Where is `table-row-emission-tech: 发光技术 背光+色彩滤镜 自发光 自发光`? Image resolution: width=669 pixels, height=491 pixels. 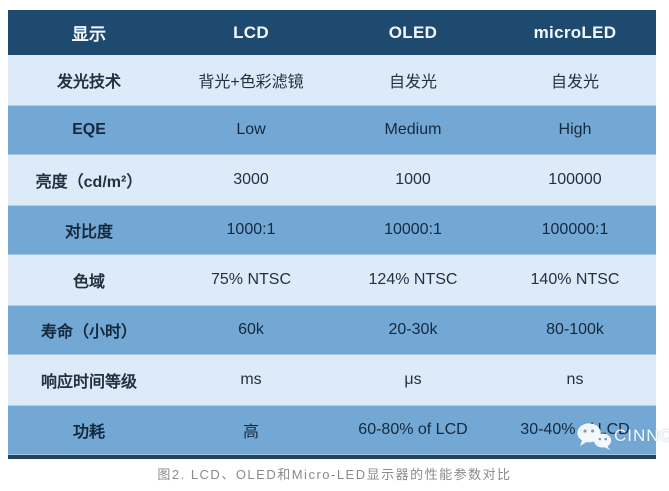
table-row-emission-tech: 发光技术 背光+色彩滤镜 自发光 自发光 is located at coordinates (332, 80).